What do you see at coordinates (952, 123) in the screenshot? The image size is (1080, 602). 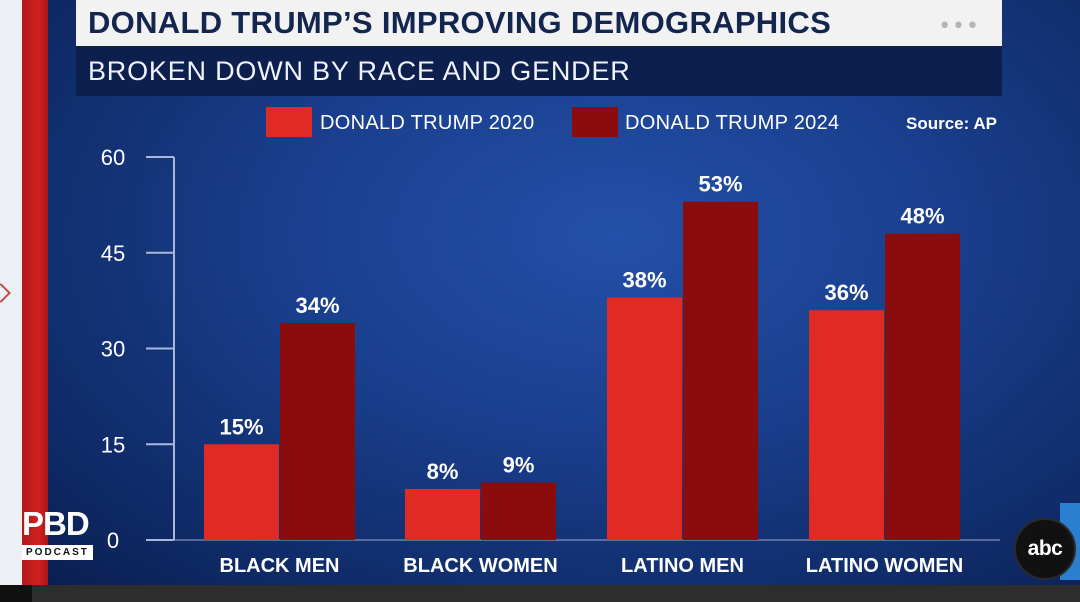 I see `source-label: Source: AP` at bounding box center [952, 123].